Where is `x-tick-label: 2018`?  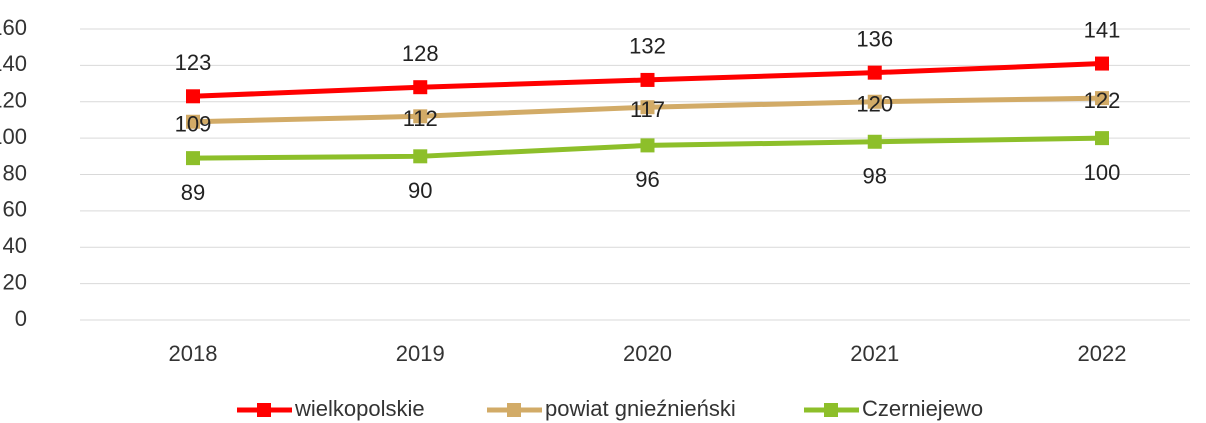
x-tick-label: 2018 is located at coordinates (193, 353).